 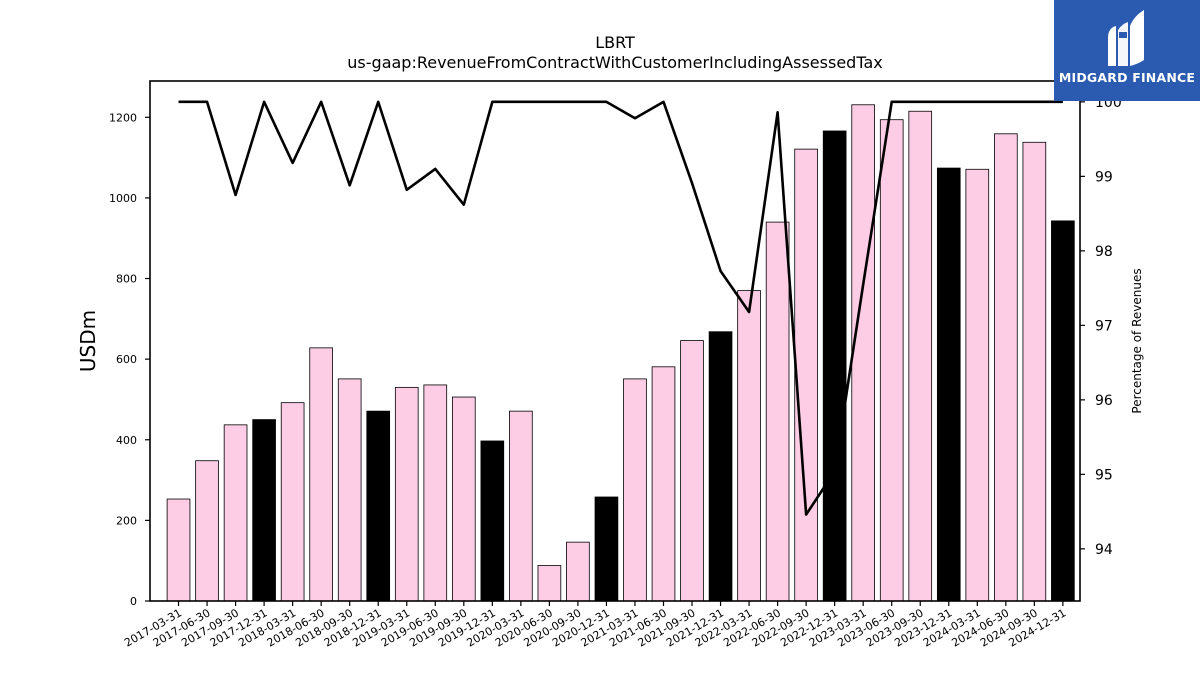 I want to click on y-tick-label: 1200, so click(x=123, y=117).